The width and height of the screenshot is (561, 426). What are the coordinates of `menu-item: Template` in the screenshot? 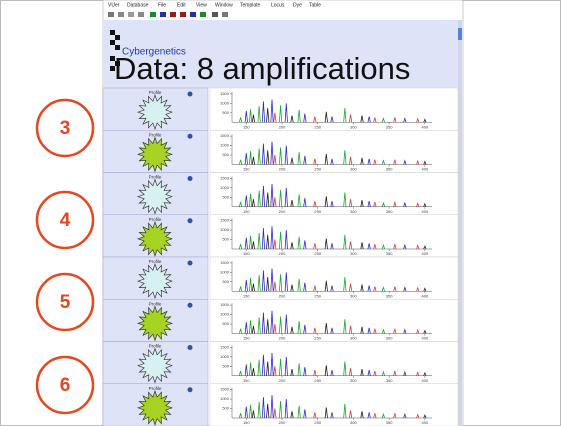 It's located at (250, 5).